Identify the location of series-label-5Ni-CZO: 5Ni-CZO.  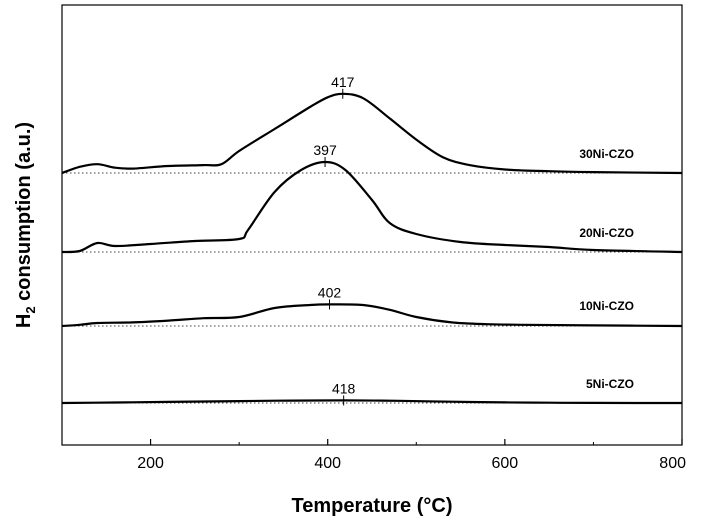
(610, 384).